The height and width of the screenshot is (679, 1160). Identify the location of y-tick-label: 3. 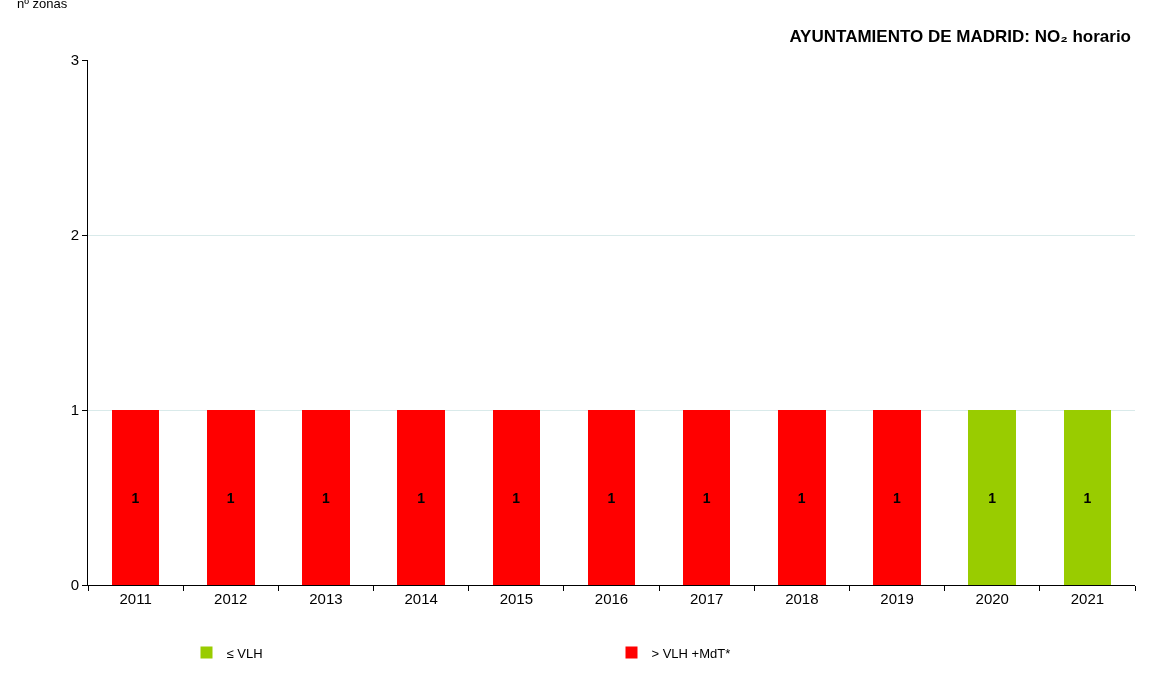
(74, 60).